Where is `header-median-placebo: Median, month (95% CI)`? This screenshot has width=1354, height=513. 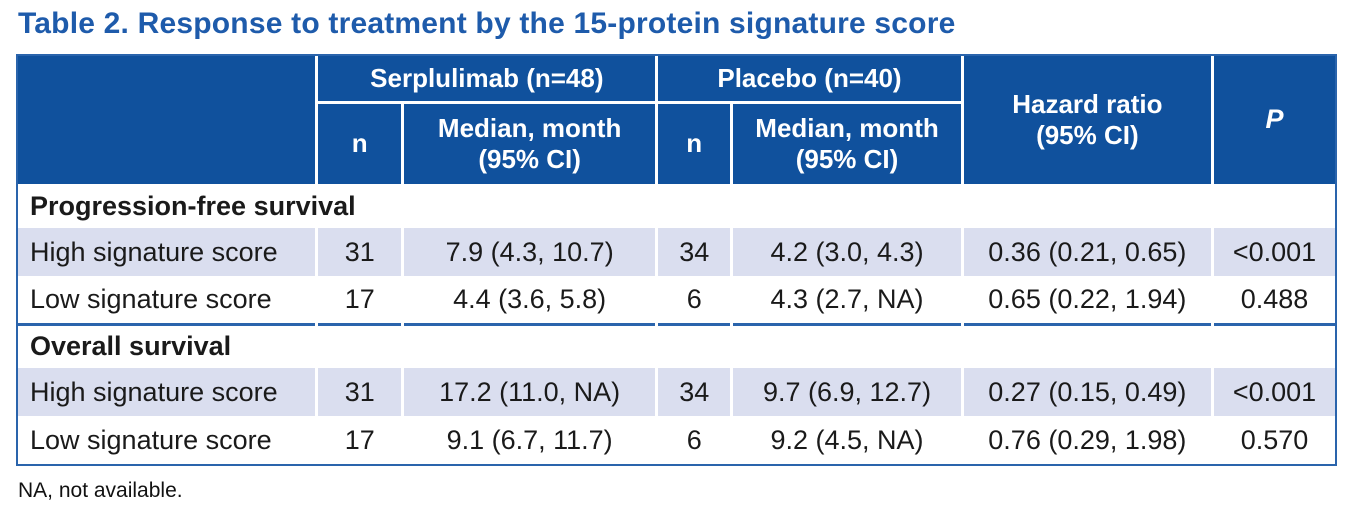
header-median-placebo: Median, month (95% CI) is located at coordinates (846, 142).